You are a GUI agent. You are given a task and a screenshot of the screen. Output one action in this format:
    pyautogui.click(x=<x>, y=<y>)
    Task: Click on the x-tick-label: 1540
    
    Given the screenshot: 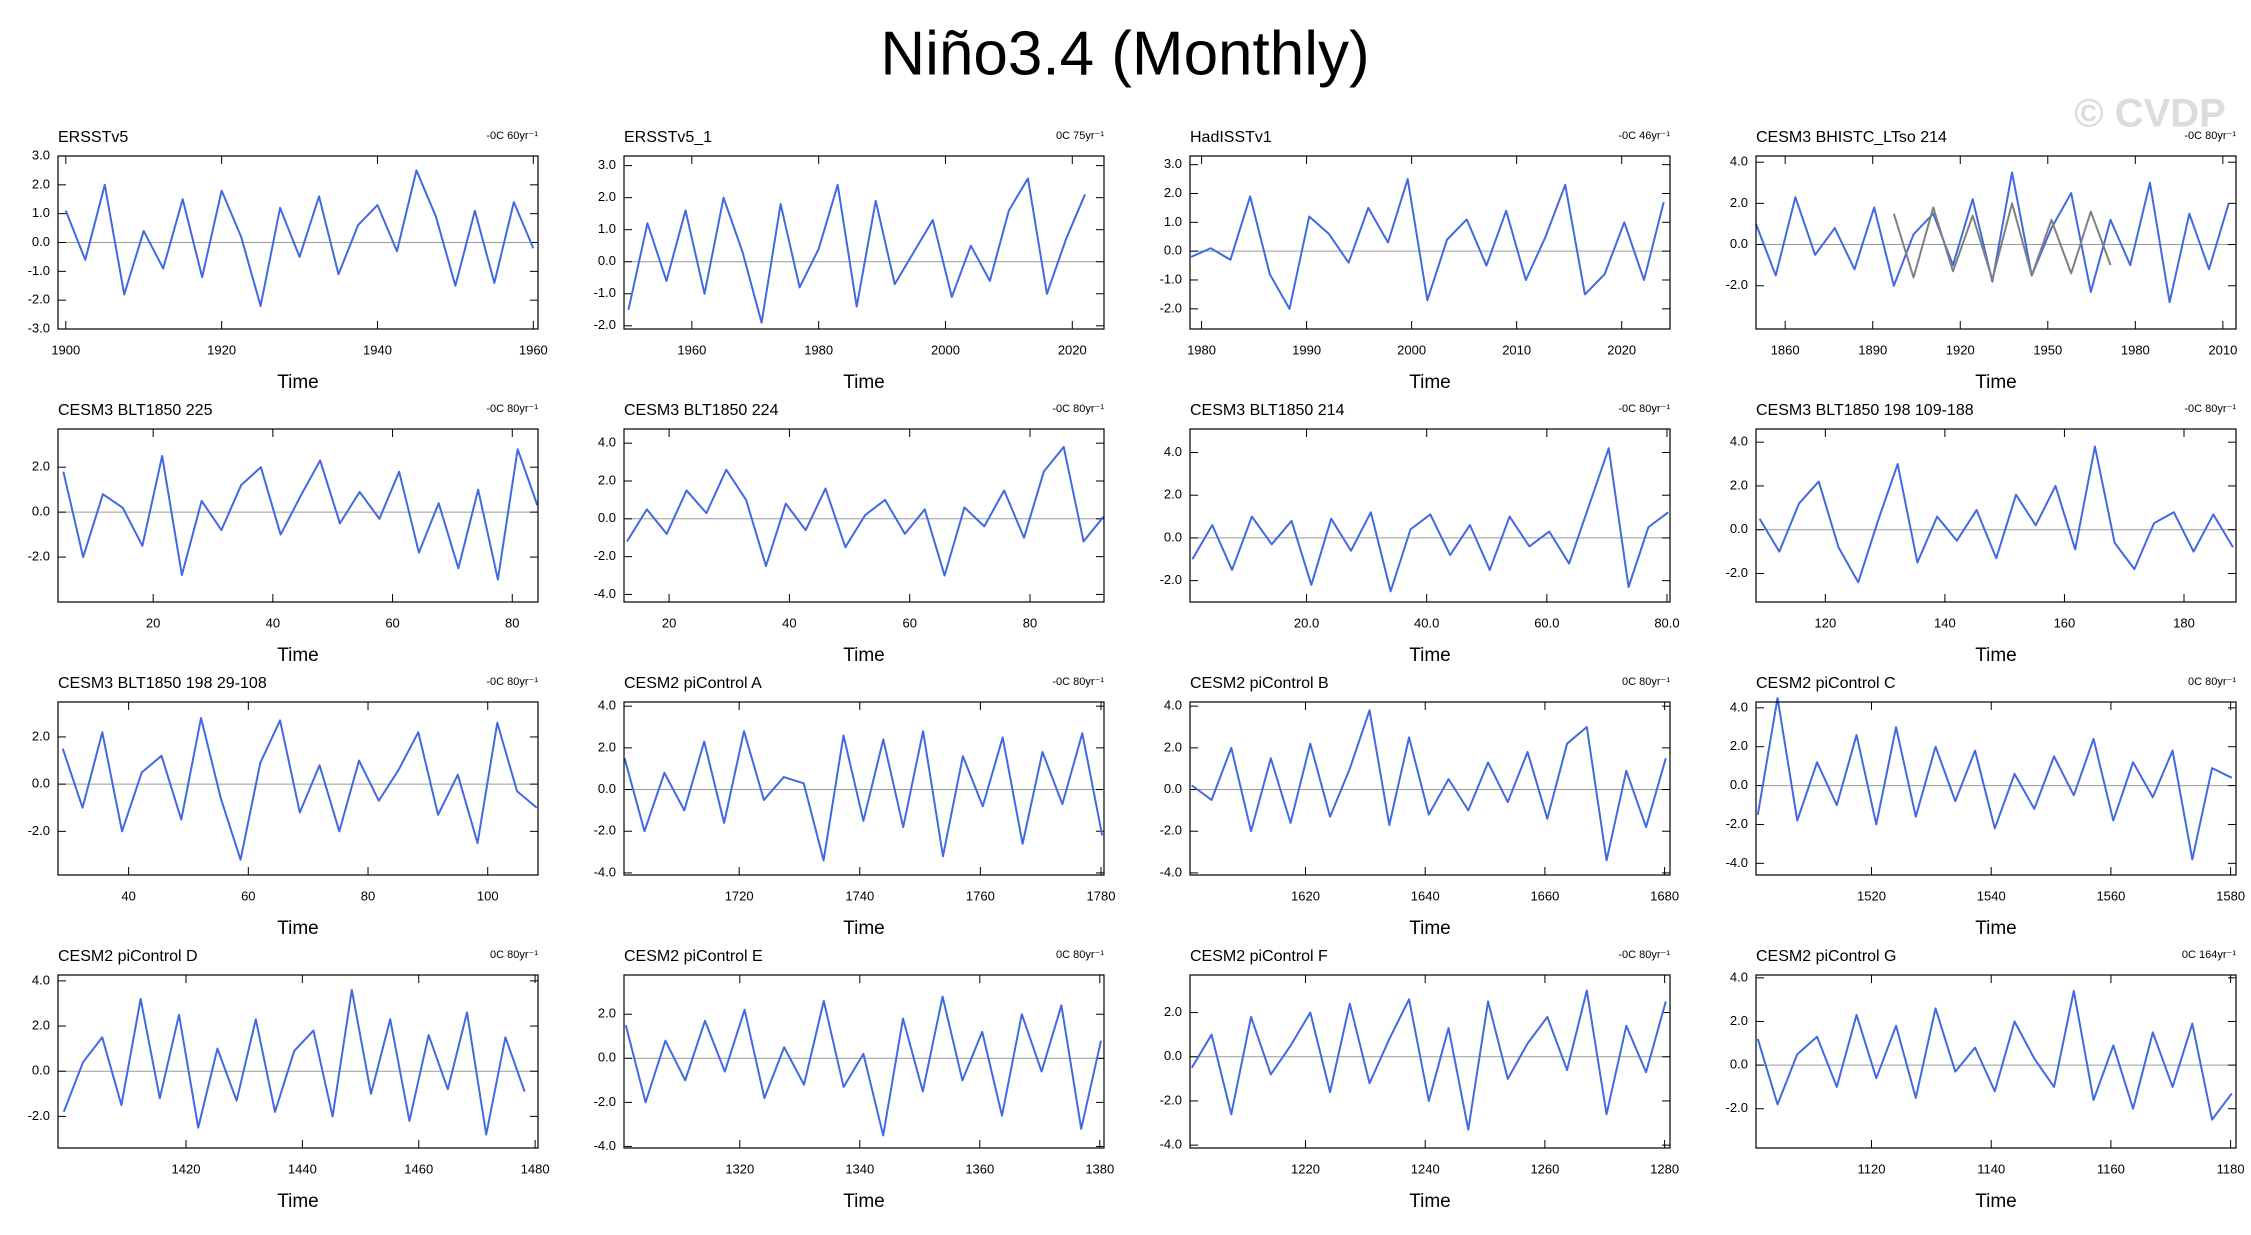 What is the action you would take?
    pyautogui.click(x=1991, y=895)
    